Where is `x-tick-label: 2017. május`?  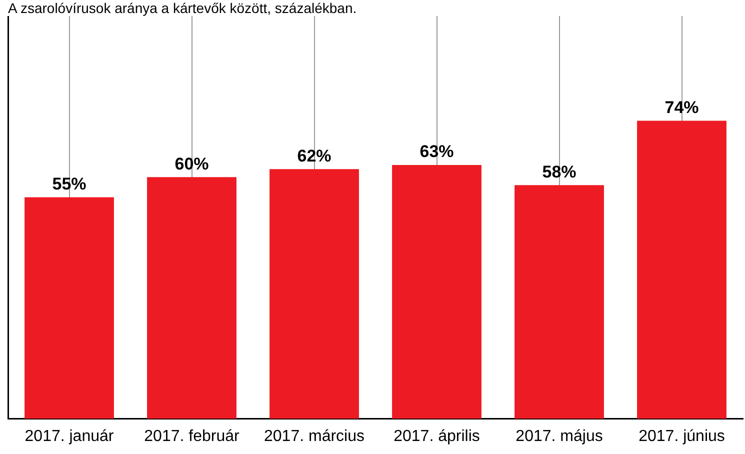
x-tick-label: 2017. május is located at coordinates (559, 436).